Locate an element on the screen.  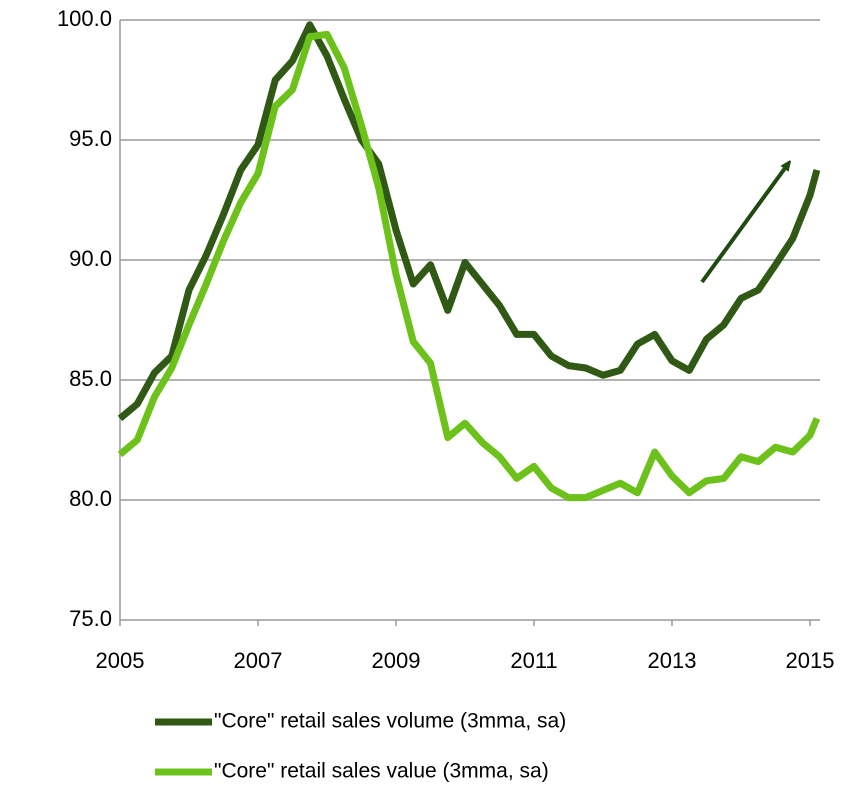
y-tick-label: 90.0 is located at coordinates (90, 258).